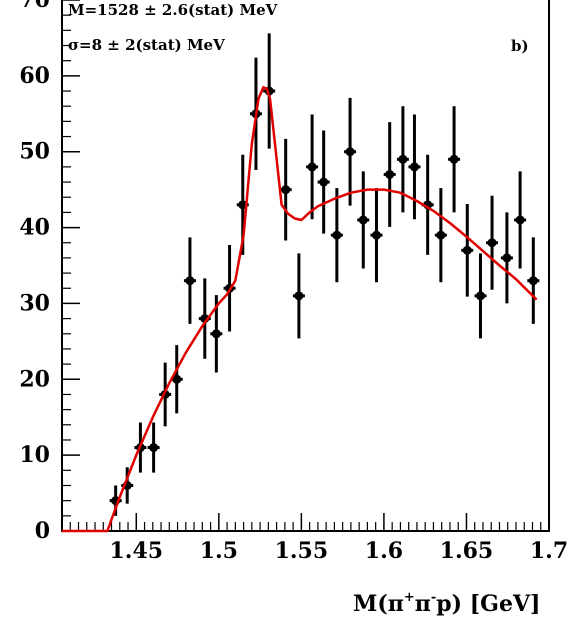  Describe the element at coordinates (34, 455) in the screenshot. I see `y-tick-label: 10` at that location.